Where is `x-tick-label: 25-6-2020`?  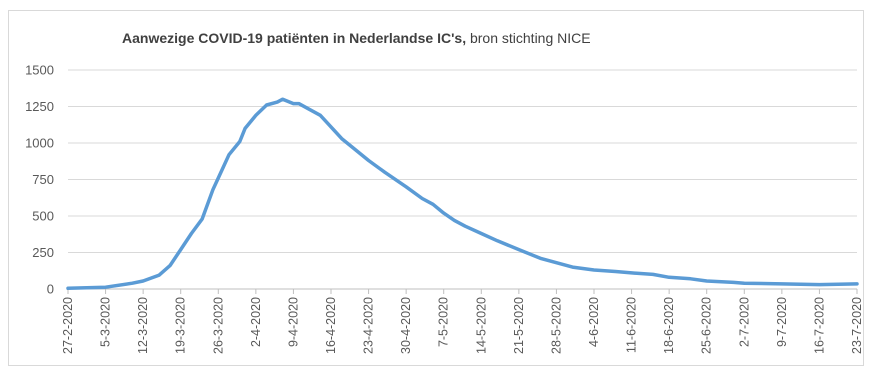 x-tick-label: 25-6-2020 is located at coordinates (707, 325).